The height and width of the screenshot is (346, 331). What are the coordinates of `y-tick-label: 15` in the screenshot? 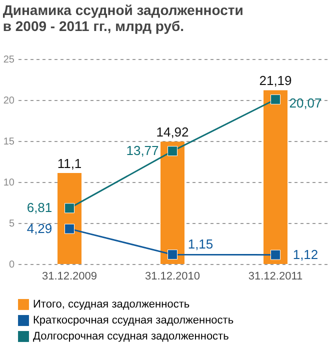 It's located at (9, 142).